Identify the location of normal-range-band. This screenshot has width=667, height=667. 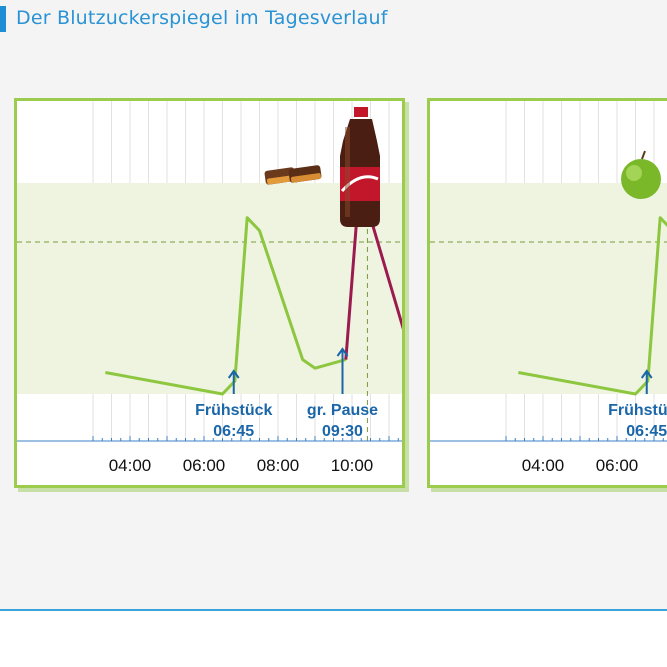
(548, 288).